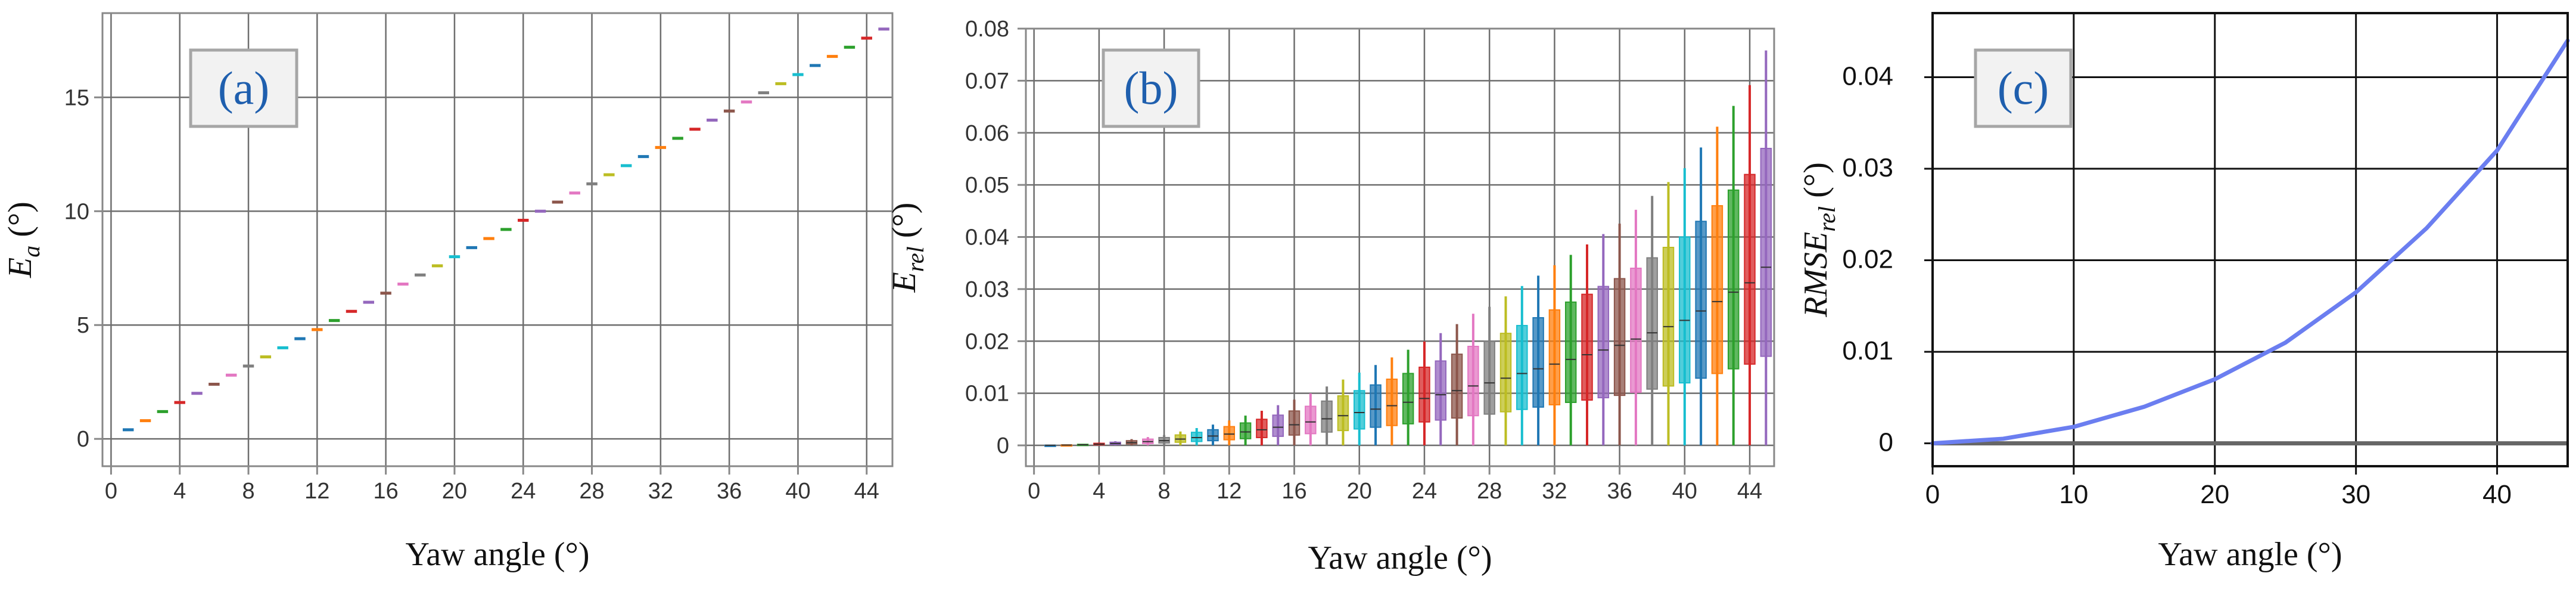  I want to click on x-tick-label: 36, so click(1619, 491).